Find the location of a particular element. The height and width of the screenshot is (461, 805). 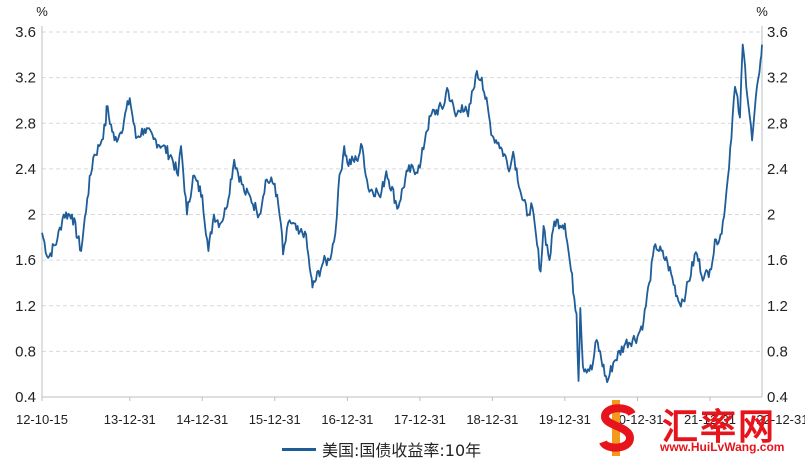

y-tick-label-left: 1.6 is located at coordinates (25, 260).